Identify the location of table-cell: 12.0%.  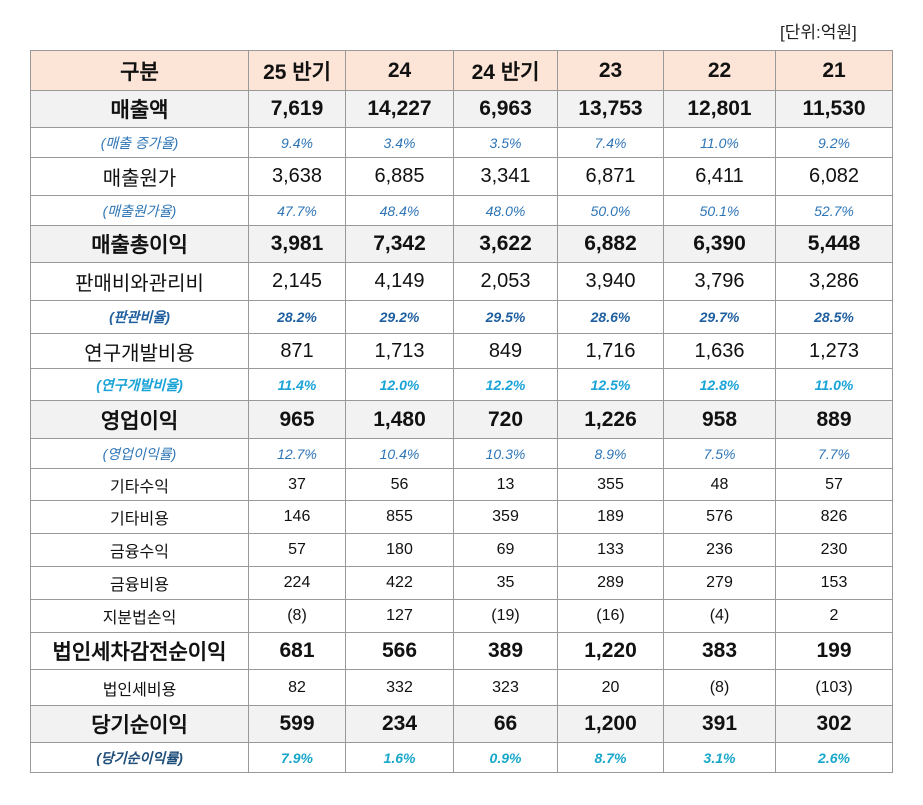
(399, 384).